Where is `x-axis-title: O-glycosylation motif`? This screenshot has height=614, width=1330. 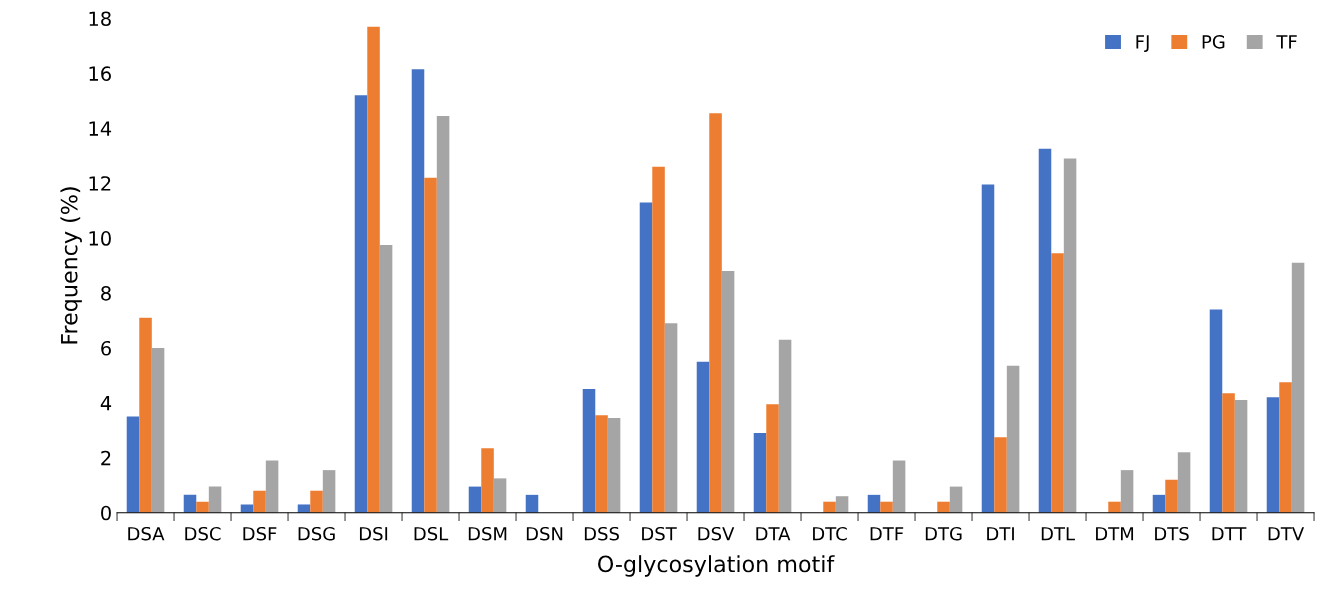
x-axis-title: O-glycosylation motif is located at coordinates (716, 566).